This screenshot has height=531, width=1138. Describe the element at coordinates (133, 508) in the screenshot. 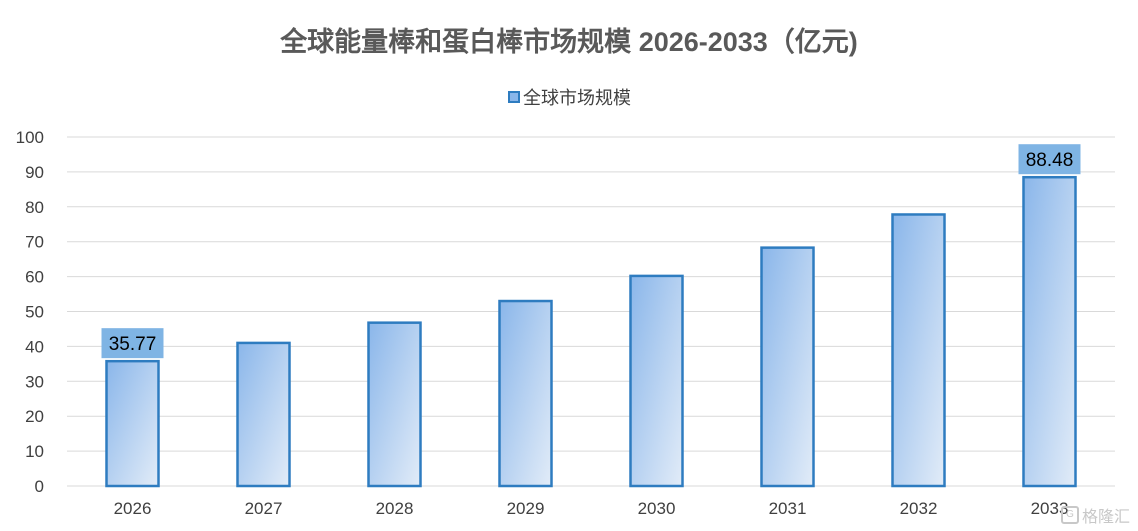

I see `x-tick-label: 2026` at that location.